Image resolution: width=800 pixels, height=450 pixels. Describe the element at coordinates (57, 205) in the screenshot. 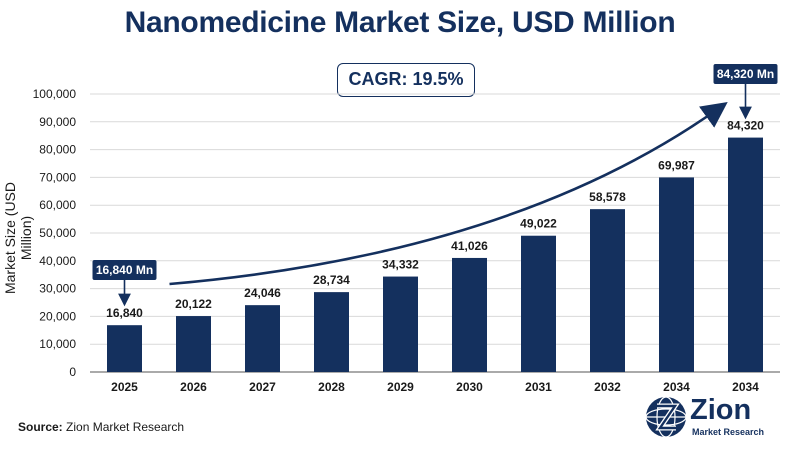

I see `y-tick-label: 60,000` at that location.